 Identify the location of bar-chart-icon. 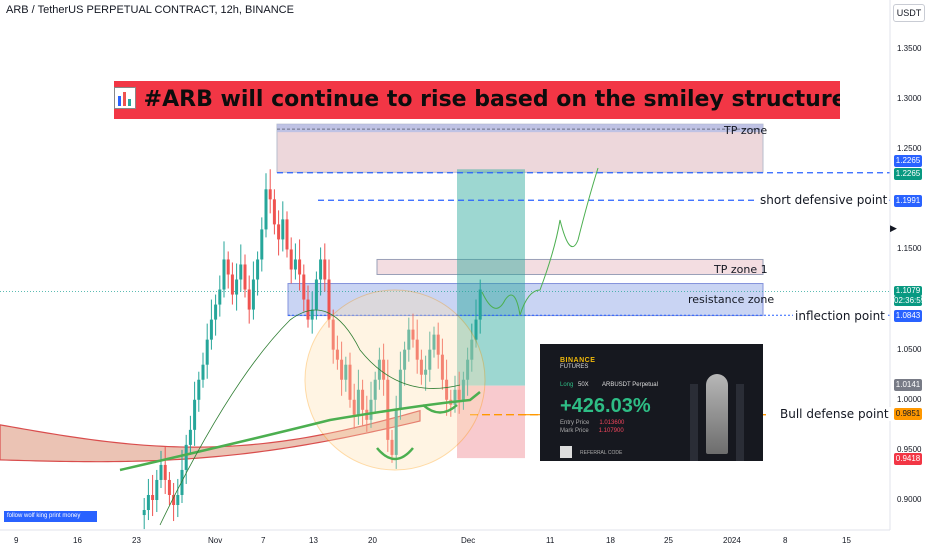
(125, 98).